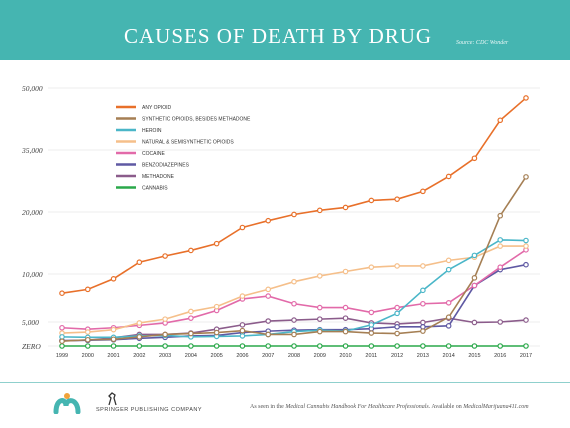  Describe the element at coordinates (188, 143) in the screenshot. I see `legend-label: NATURAL & SEMISYNTHETIC OPIOIDS` at that location.